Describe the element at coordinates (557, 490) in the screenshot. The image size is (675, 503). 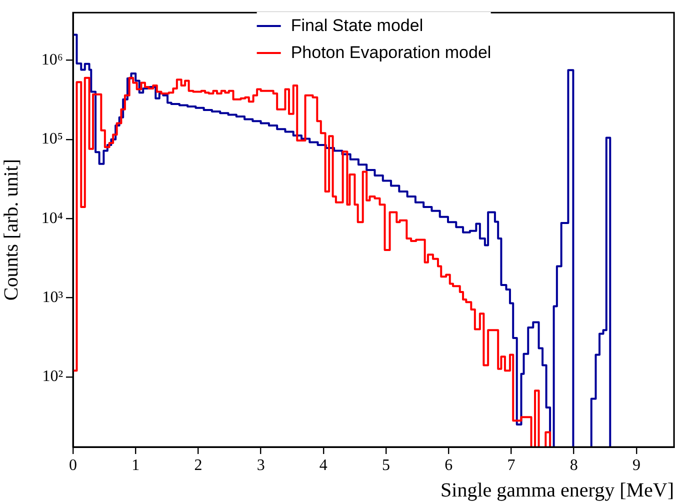
I see `x-axis-title: Single gamma energy [MeV]` at that location.